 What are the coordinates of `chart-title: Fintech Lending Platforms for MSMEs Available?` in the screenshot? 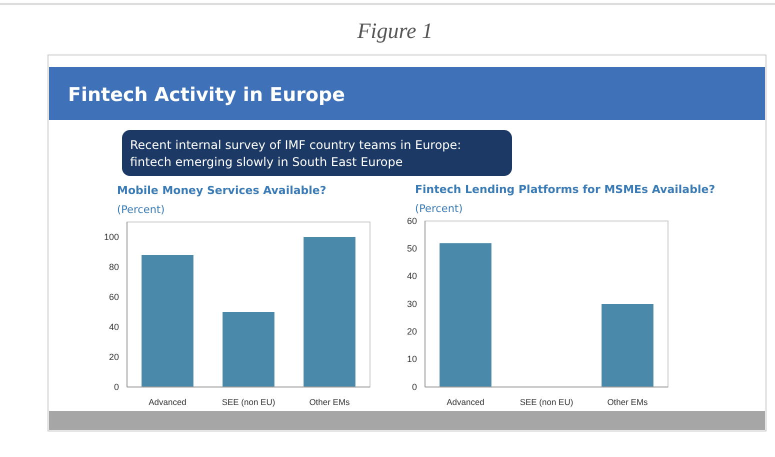 It's located at (565, 189).